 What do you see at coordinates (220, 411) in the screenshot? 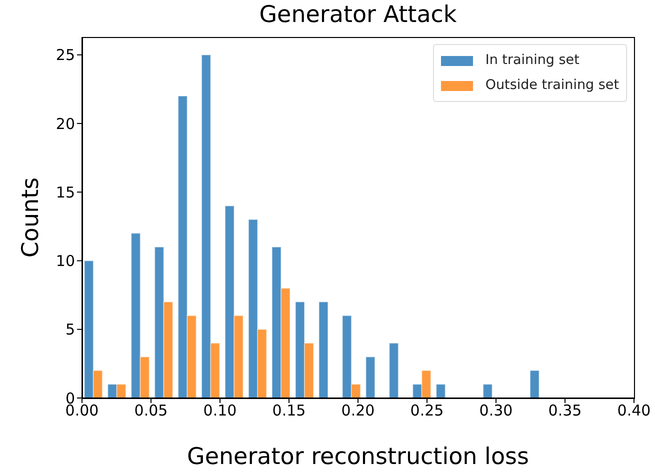
I see `x-tick-label: 0.10` at bounding box center [220, 411].